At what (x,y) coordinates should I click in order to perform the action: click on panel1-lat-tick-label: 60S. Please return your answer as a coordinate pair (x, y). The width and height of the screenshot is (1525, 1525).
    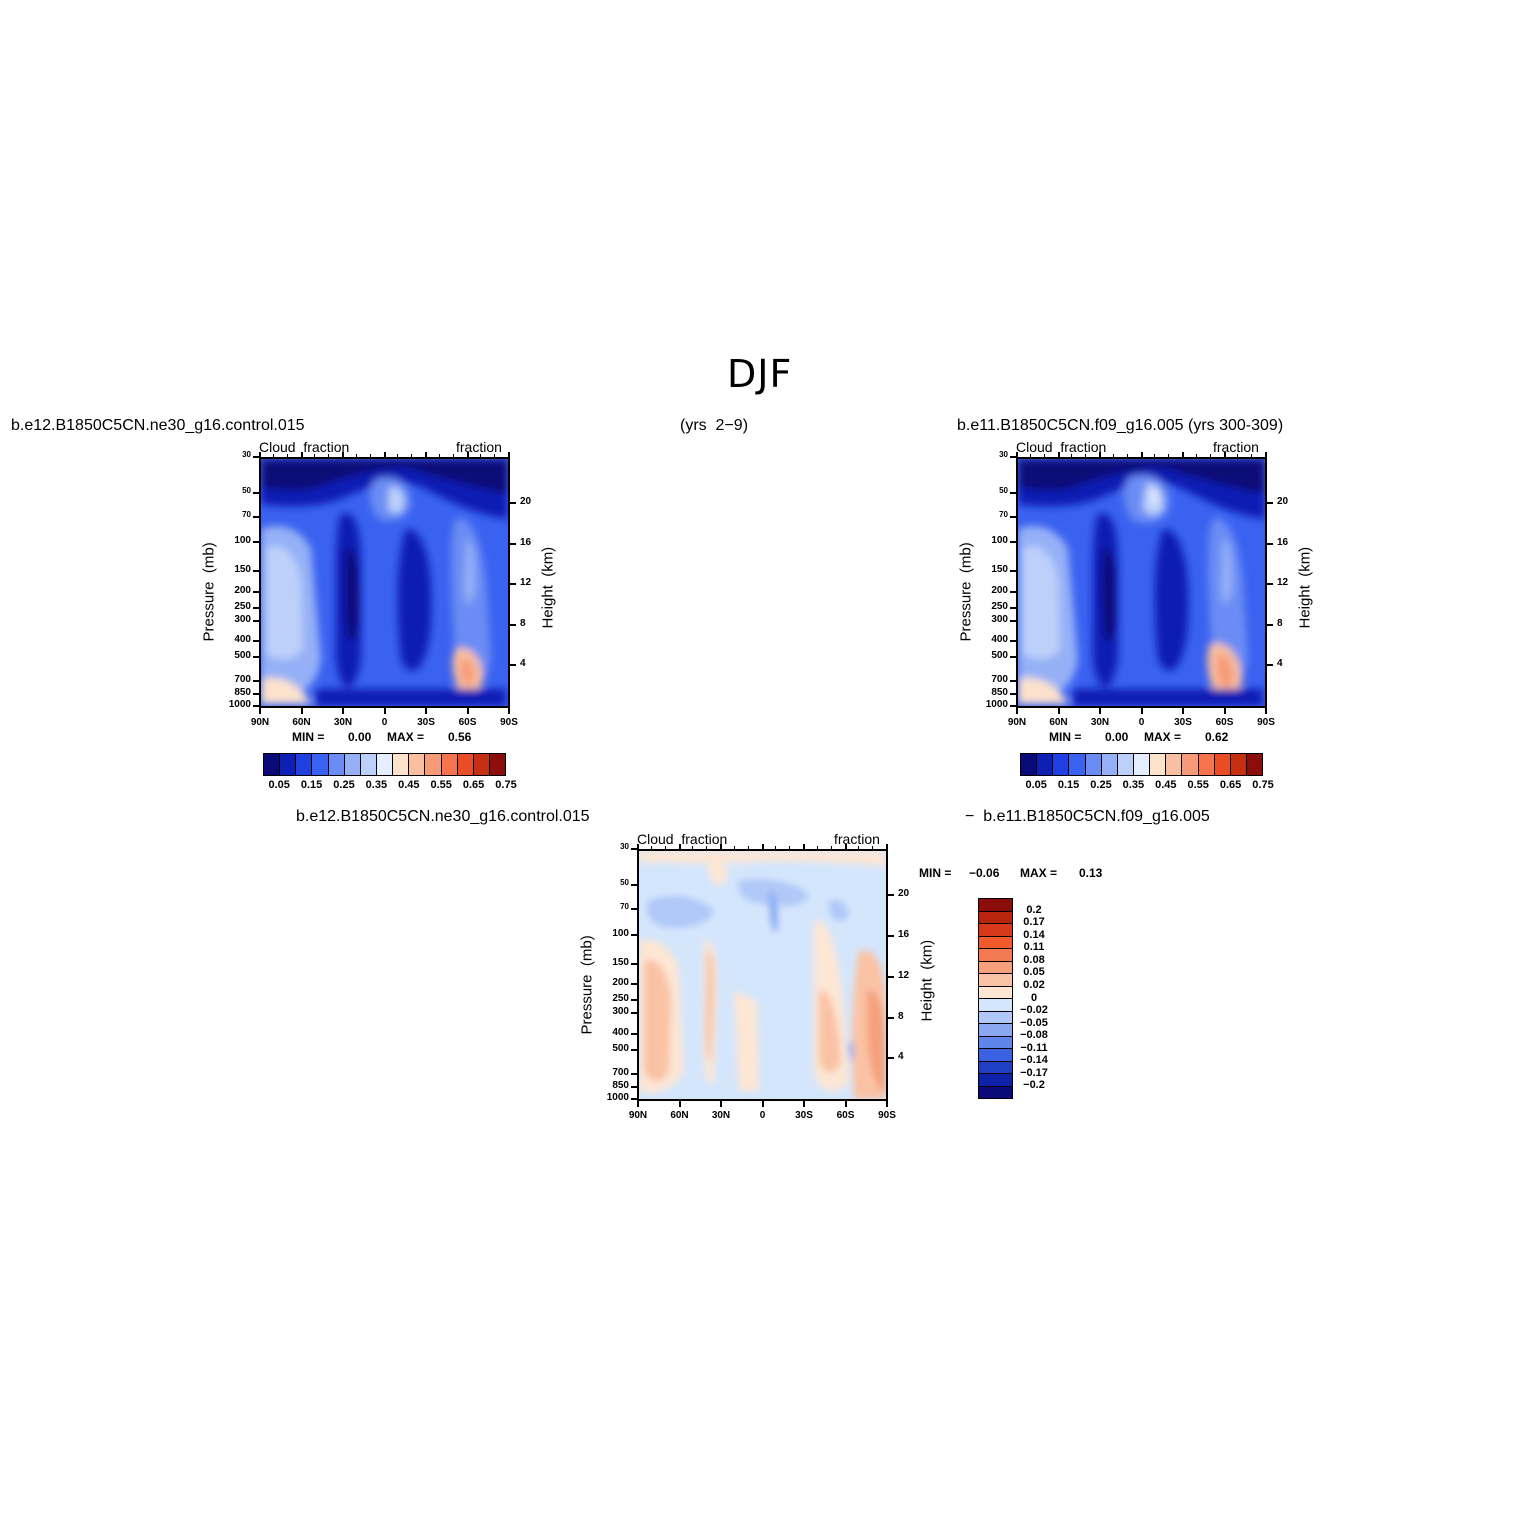
    Looking at the image, I should click on (467, 722).